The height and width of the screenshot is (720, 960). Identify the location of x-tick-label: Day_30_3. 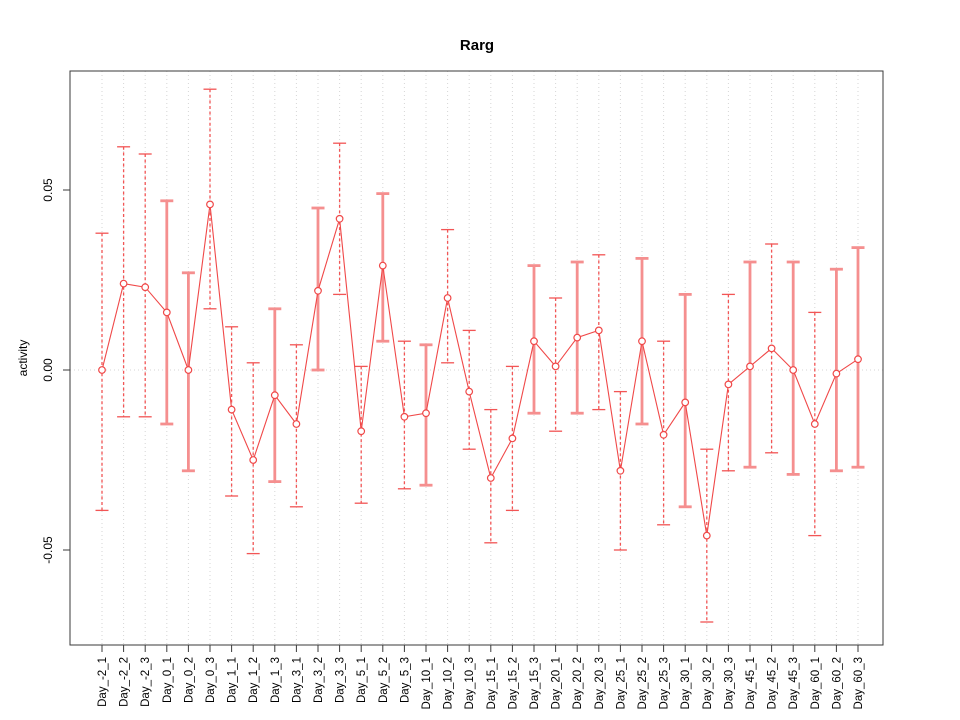
(729, 683).